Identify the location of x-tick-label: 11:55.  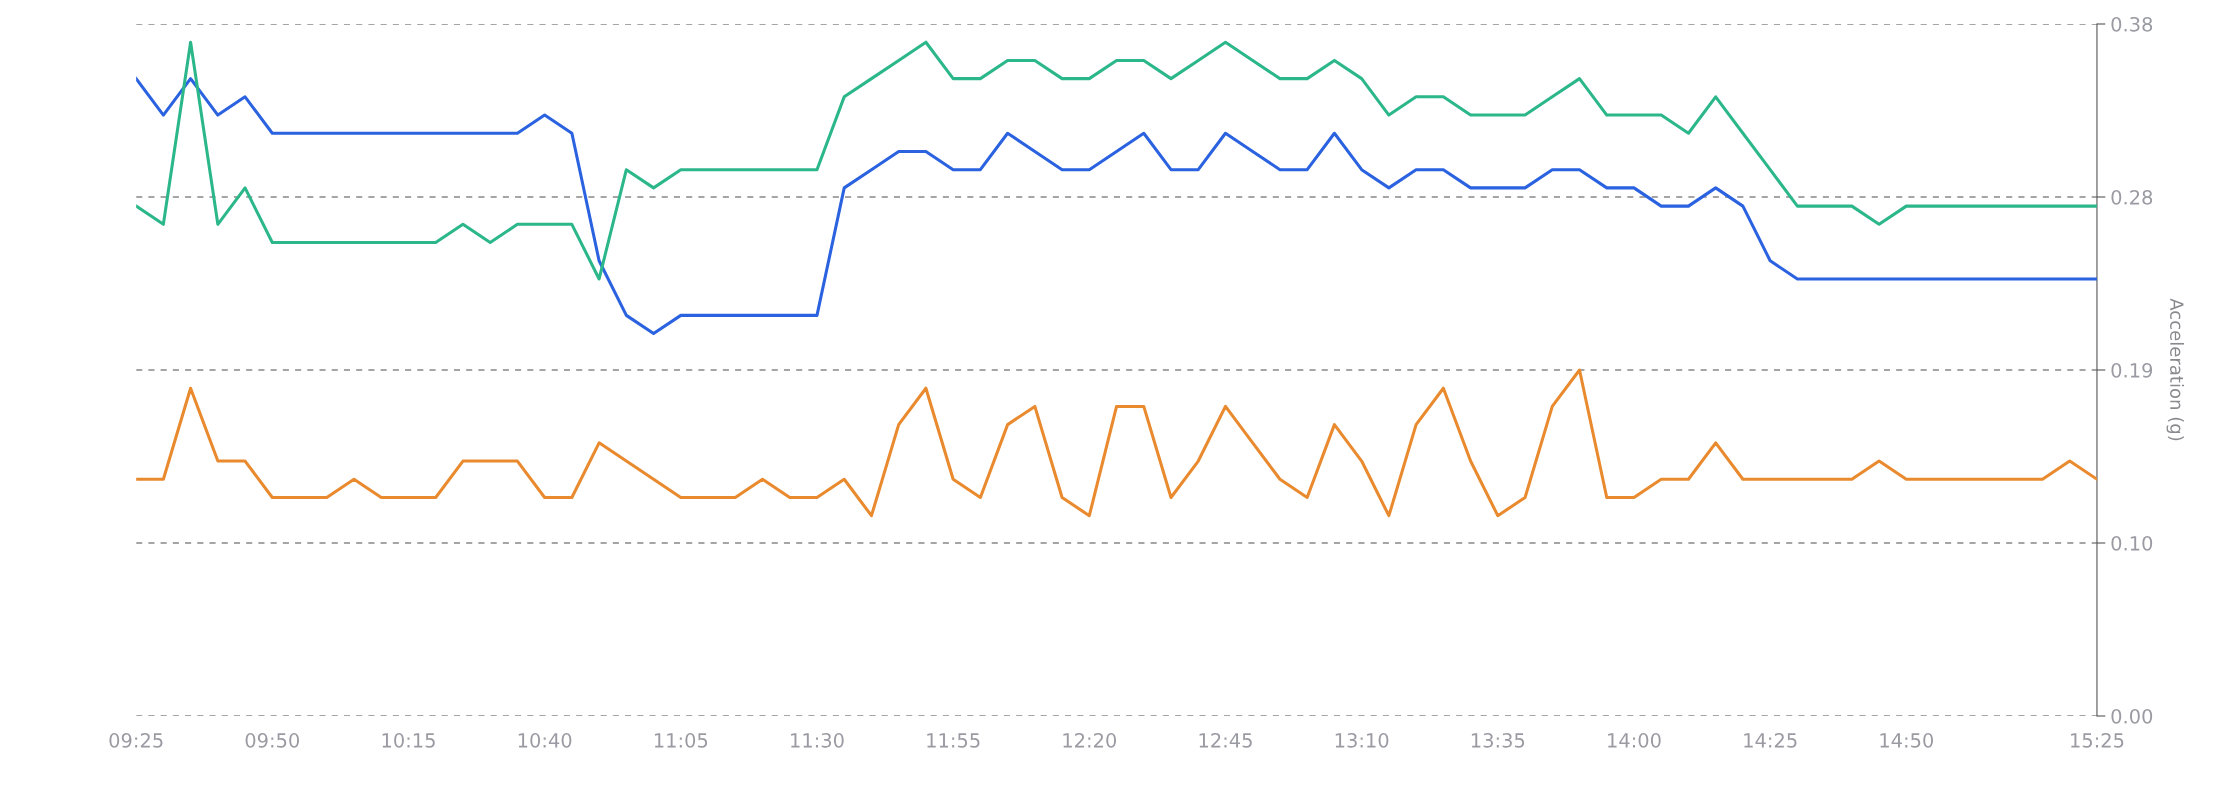
(953, 740).